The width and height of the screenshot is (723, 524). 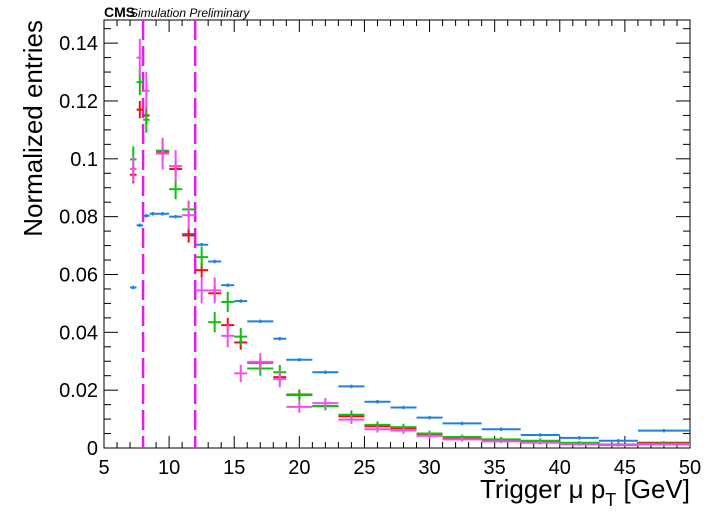 What do you see at coordinates (78, 333) in the screenshot?
I see `y-tick-label: 0.04` at bounding box center [78, 333].